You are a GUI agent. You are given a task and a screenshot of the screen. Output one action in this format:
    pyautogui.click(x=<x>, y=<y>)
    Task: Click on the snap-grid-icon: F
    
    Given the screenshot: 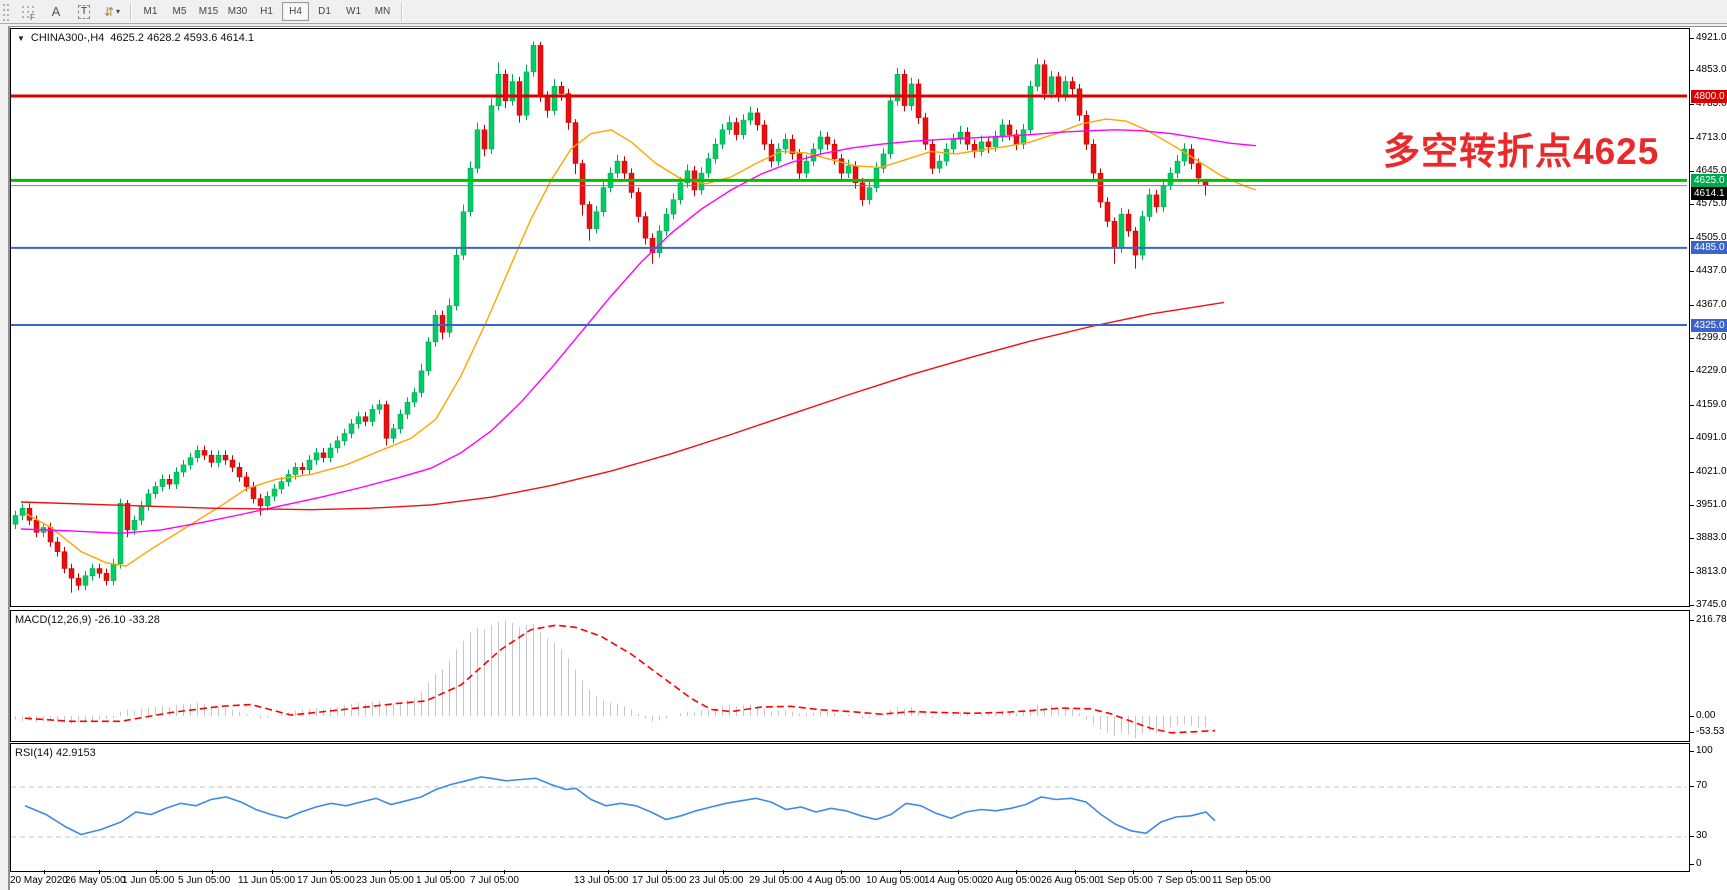 What is the action you would take?
    pyautogui.click(x=28, y=12)
    